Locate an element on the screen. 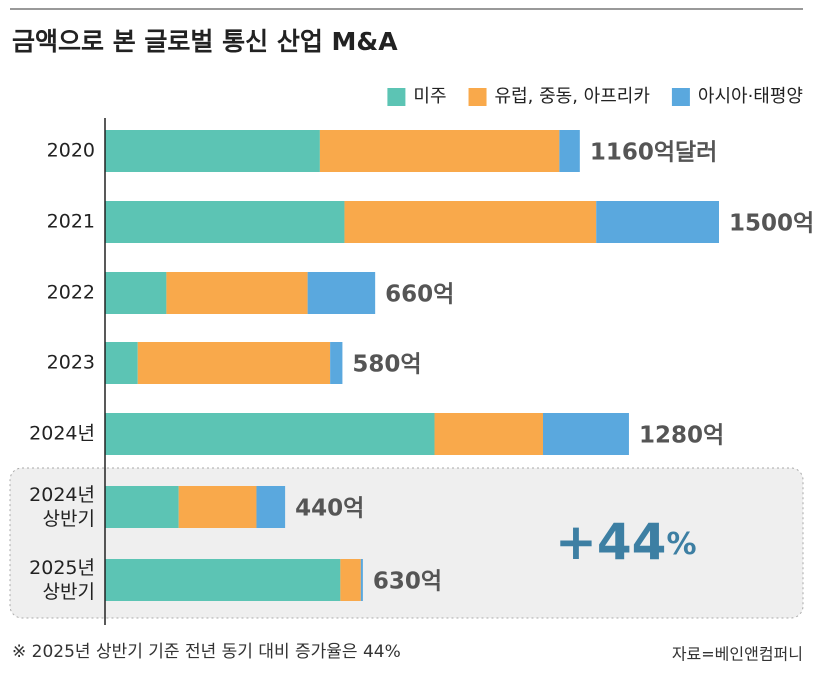 The height and width of the screenshot is (680, 813). category-label: 2025년 상반기 is located at coordinates (62, 580).